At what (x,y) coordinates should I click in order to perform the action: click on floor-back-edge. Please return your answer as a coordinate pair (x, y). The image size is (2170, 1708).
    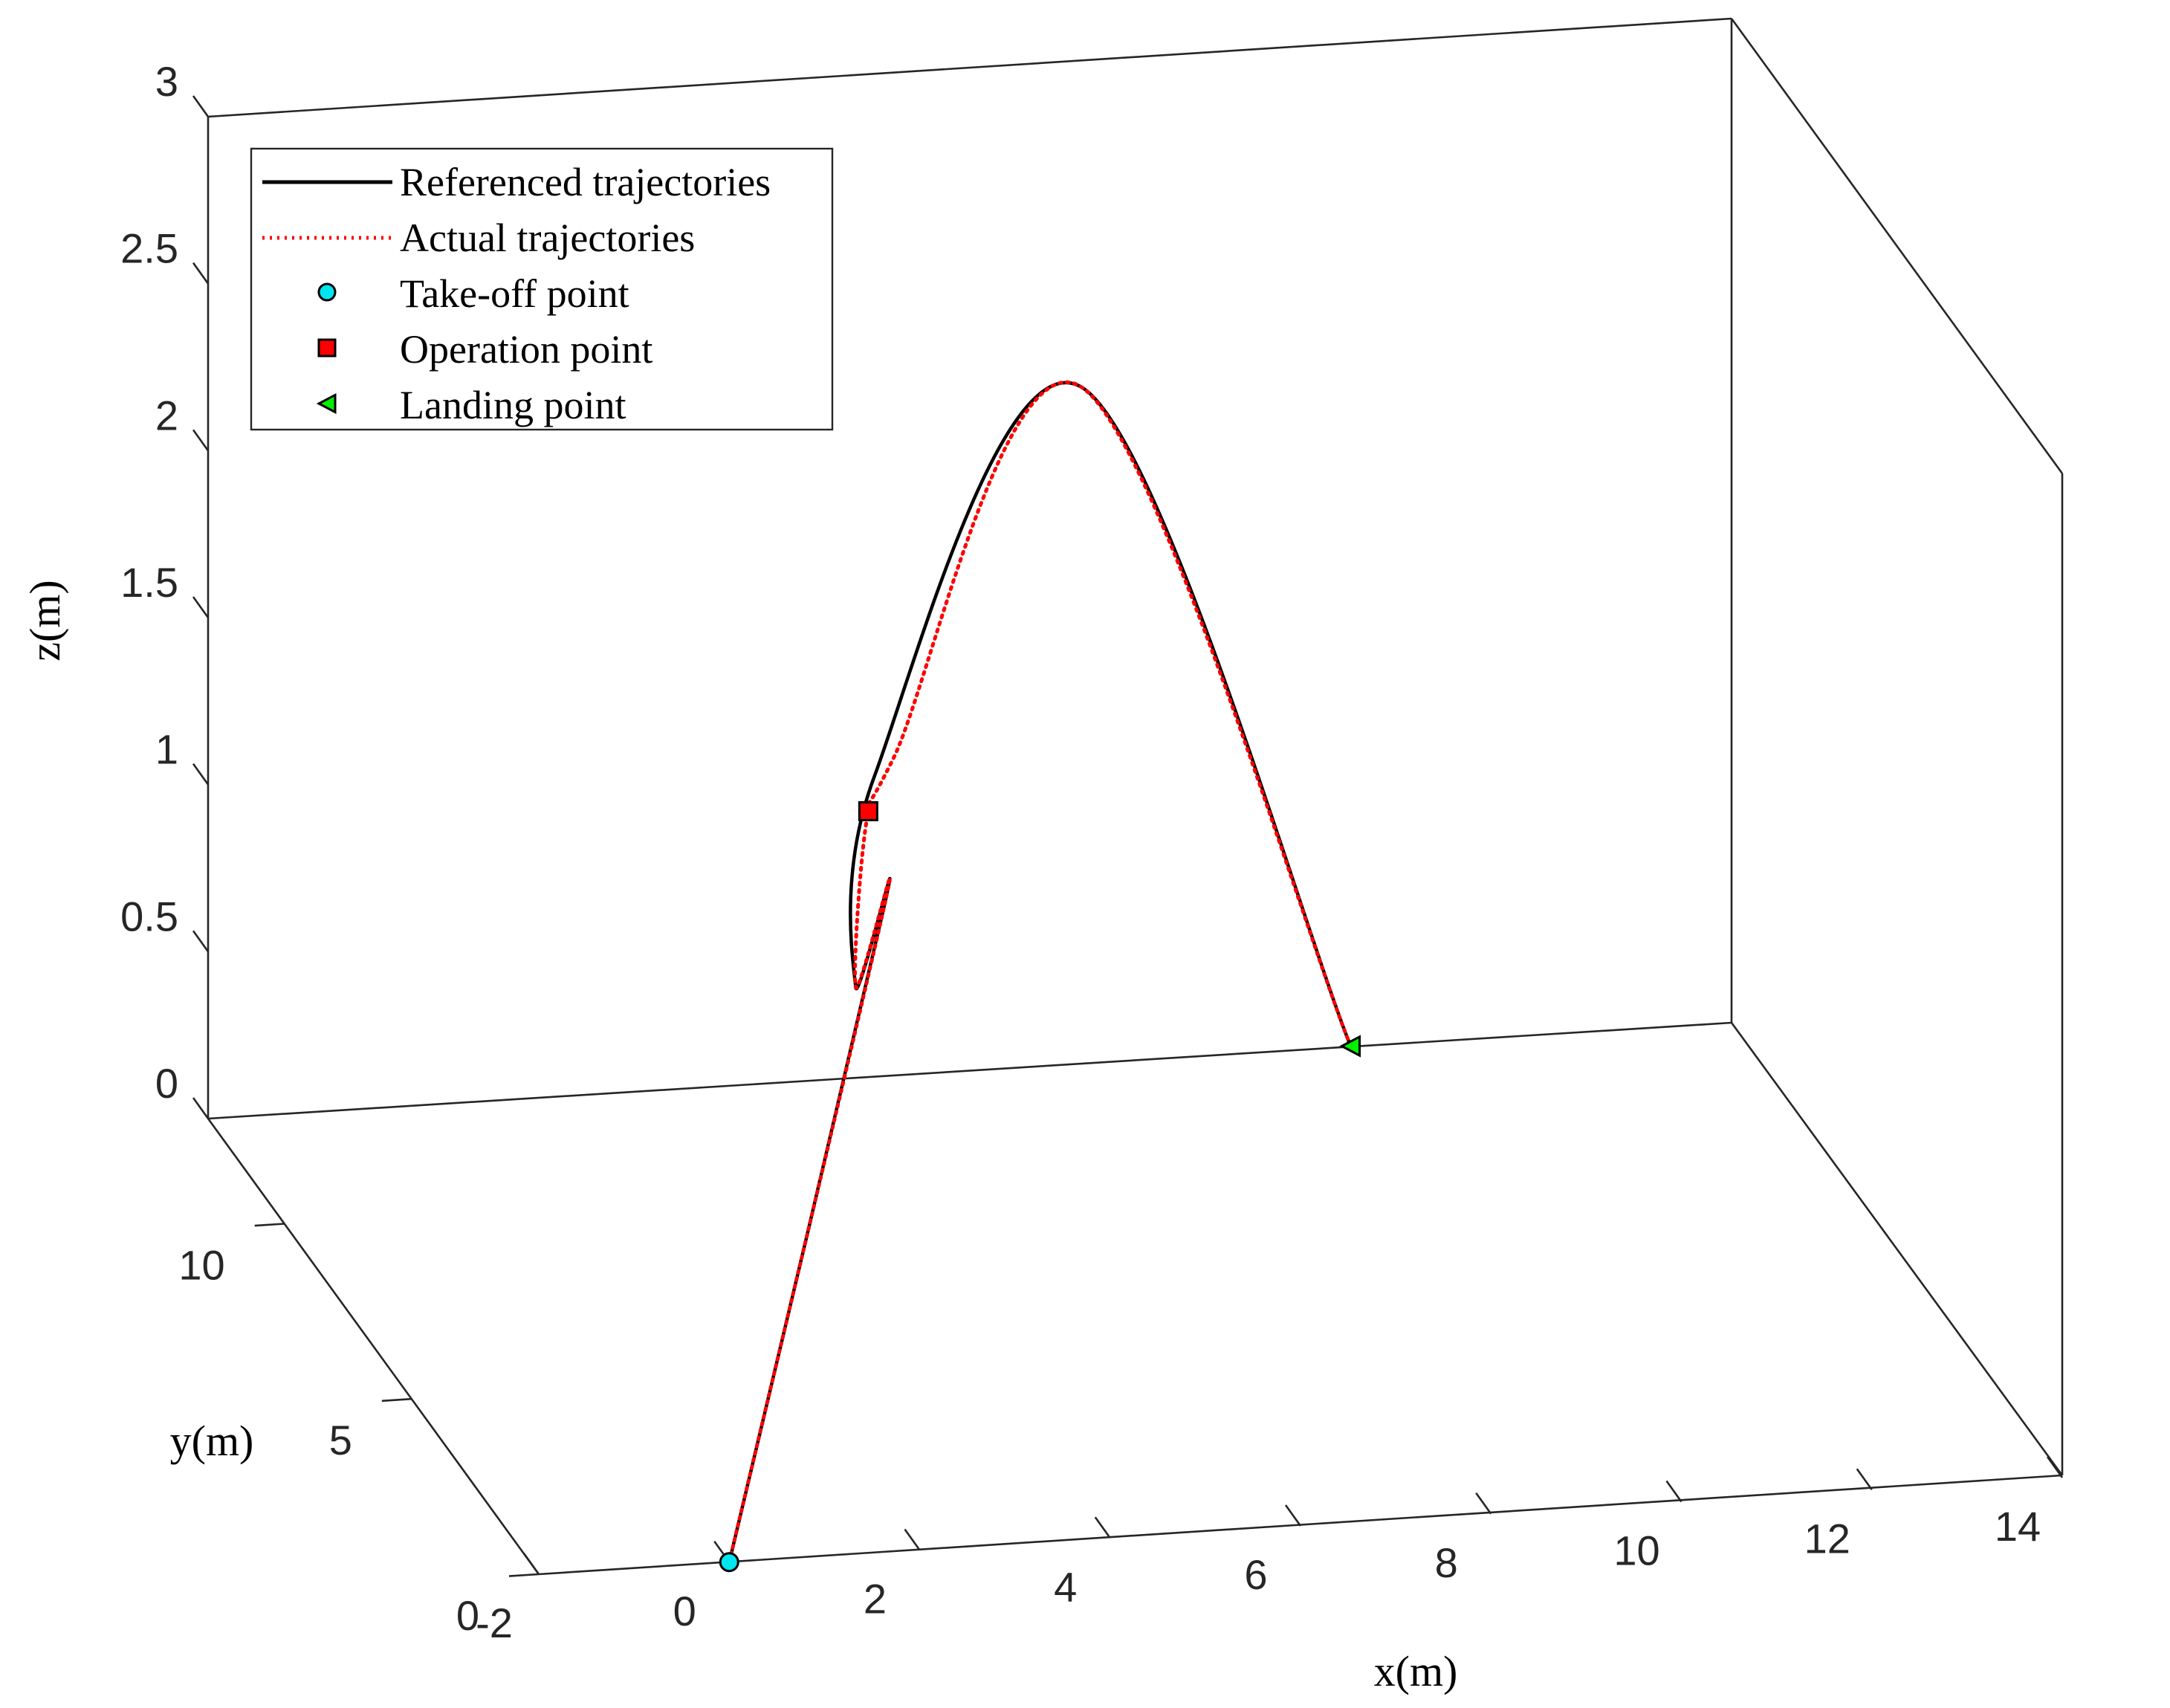
    Looking at the image, I should click on (969, 1070).